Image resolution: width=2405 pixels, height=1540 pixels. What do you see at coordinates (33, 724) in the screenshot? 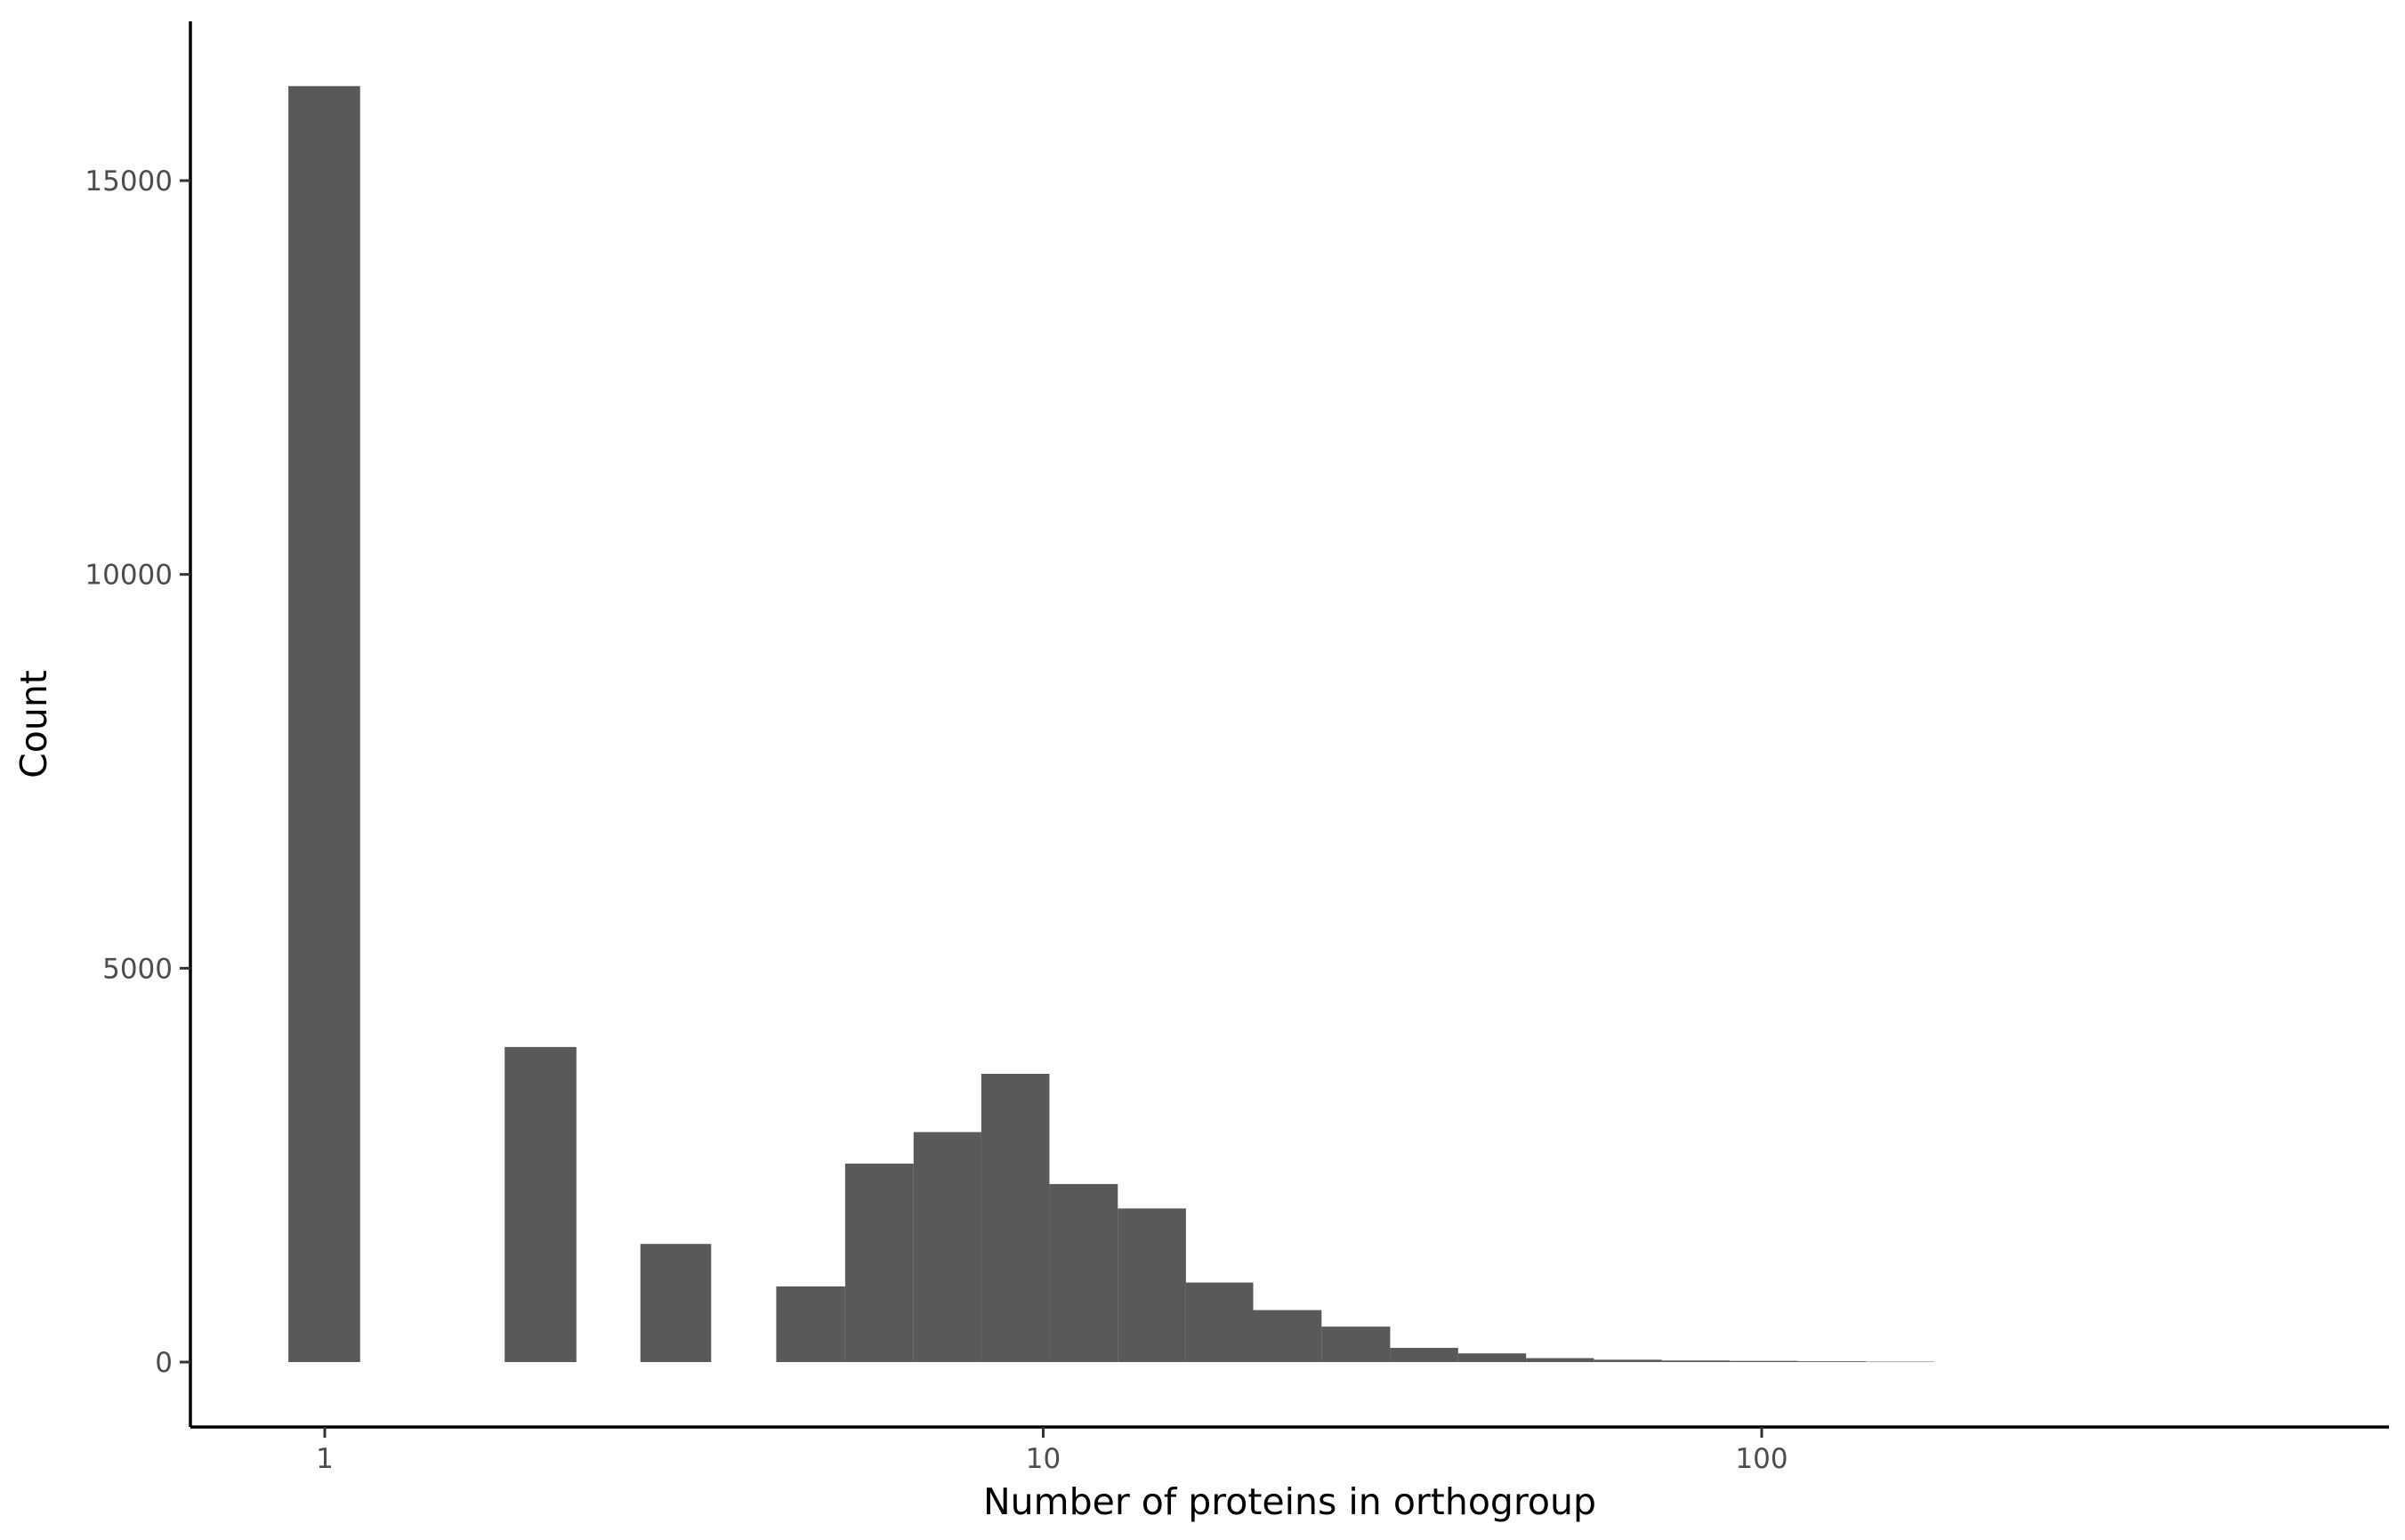
I see `y-axis-title: Count` at bounding box center [33, 724].